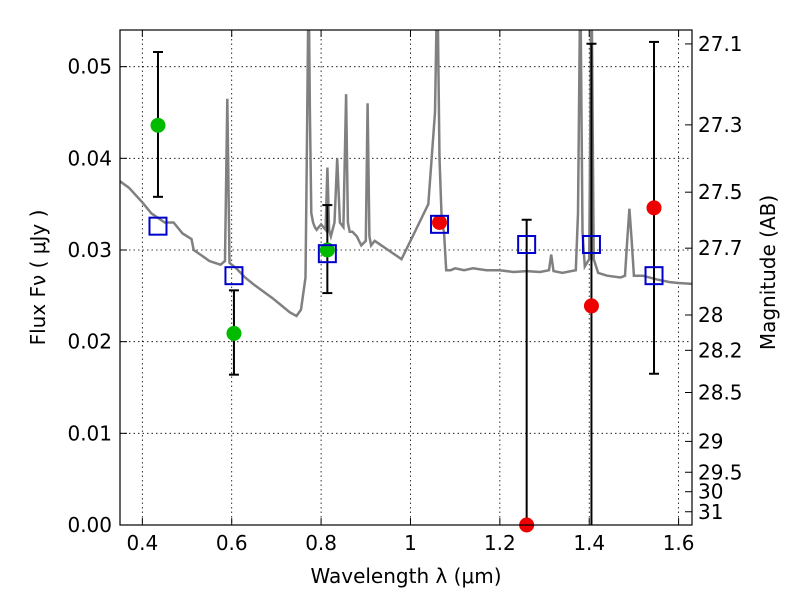 The image size is (800, 600). What do you see at coordinates (589, 543) in the screenshot?
I see `x-tick-label: 1.4` at bounding box center [589, 543].